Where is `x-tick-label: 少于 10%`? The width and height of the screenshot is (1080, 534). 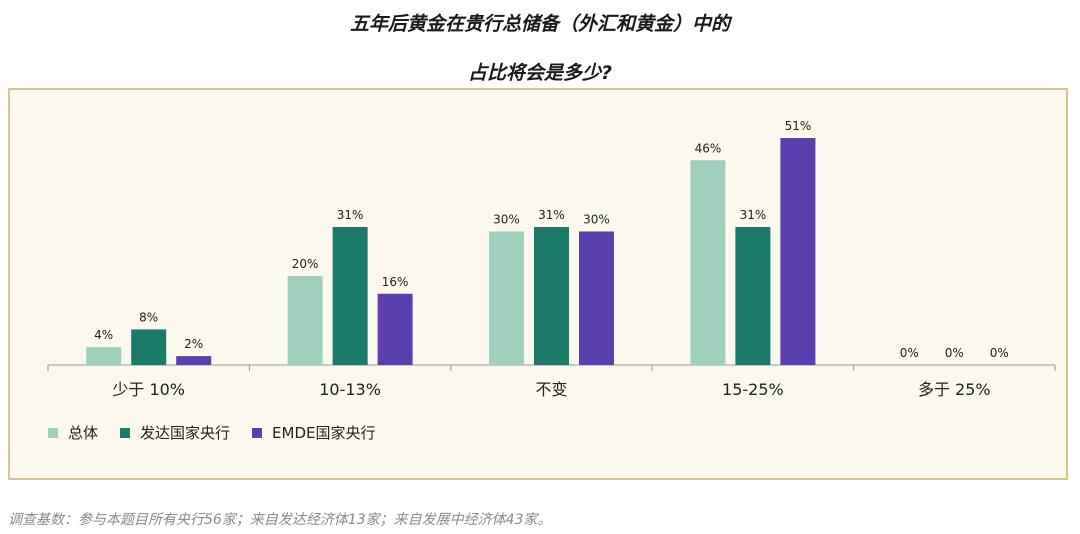
x-tick-label: 少于 10% is located at coordinates (148, 389).